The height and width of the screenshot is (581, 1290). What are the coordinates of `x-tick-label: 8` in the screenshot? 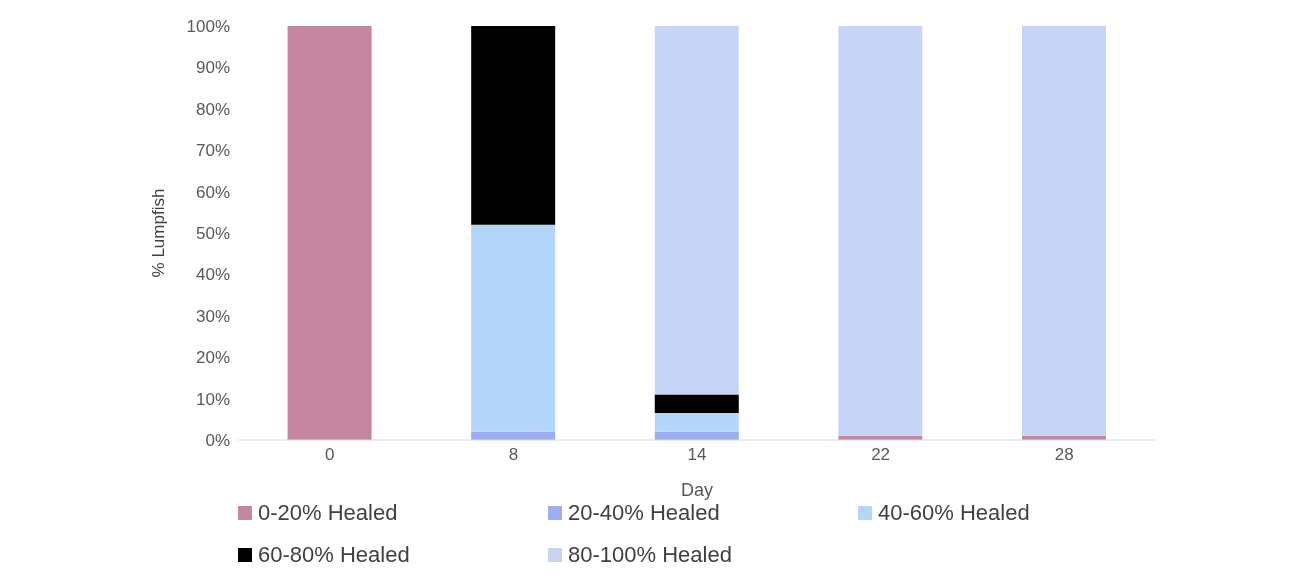 It's located at (513, 455).